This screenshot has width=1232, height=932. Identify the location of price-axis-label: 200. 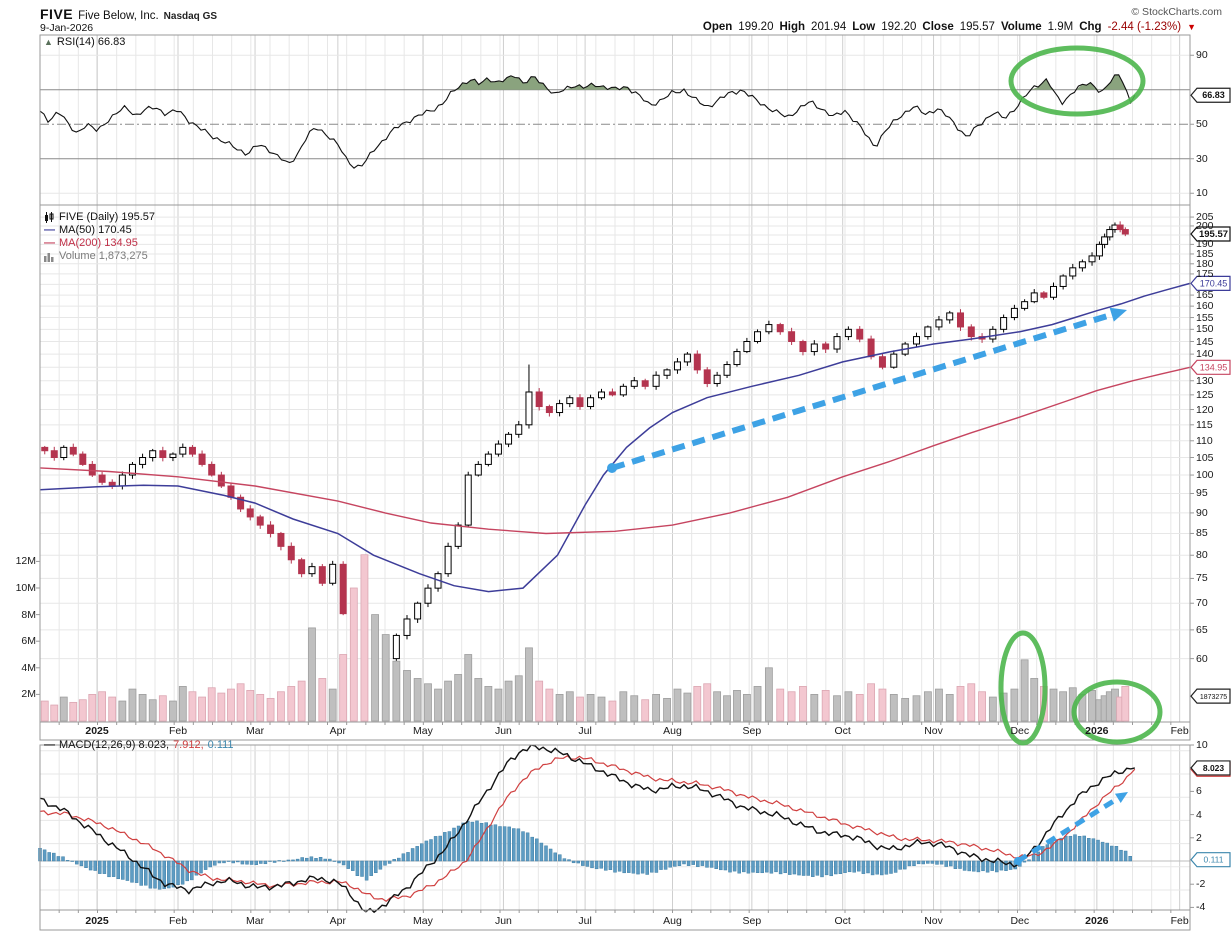
(1205, 225).